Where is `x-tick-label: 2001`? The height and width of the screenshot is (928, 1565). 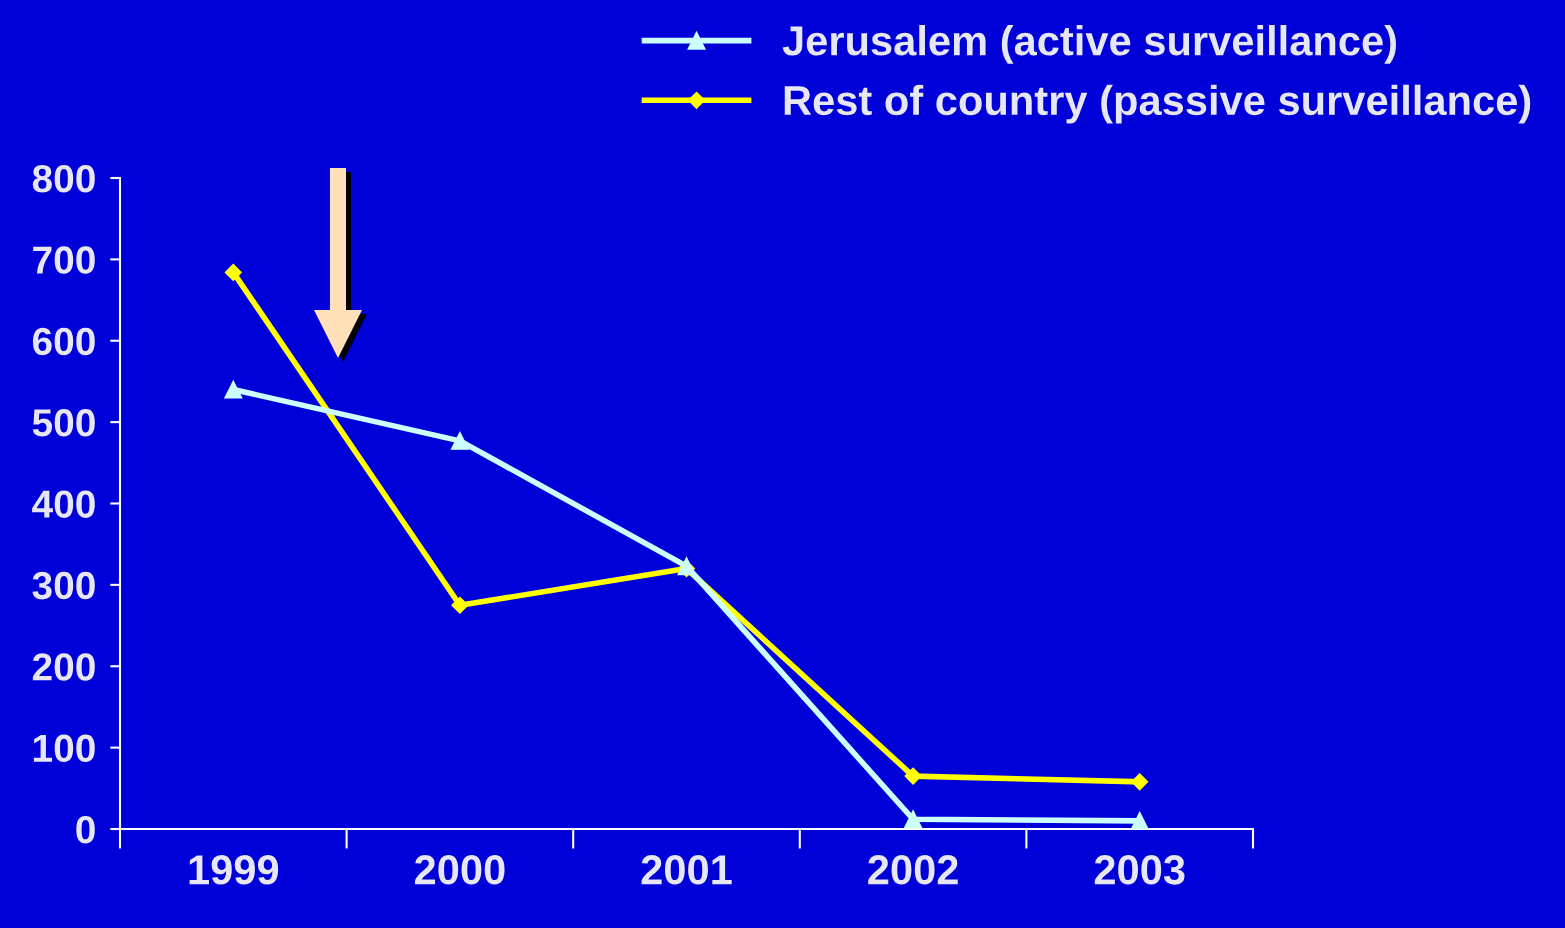
x-tick-label: 2001 is located at coordinates (686, 870).